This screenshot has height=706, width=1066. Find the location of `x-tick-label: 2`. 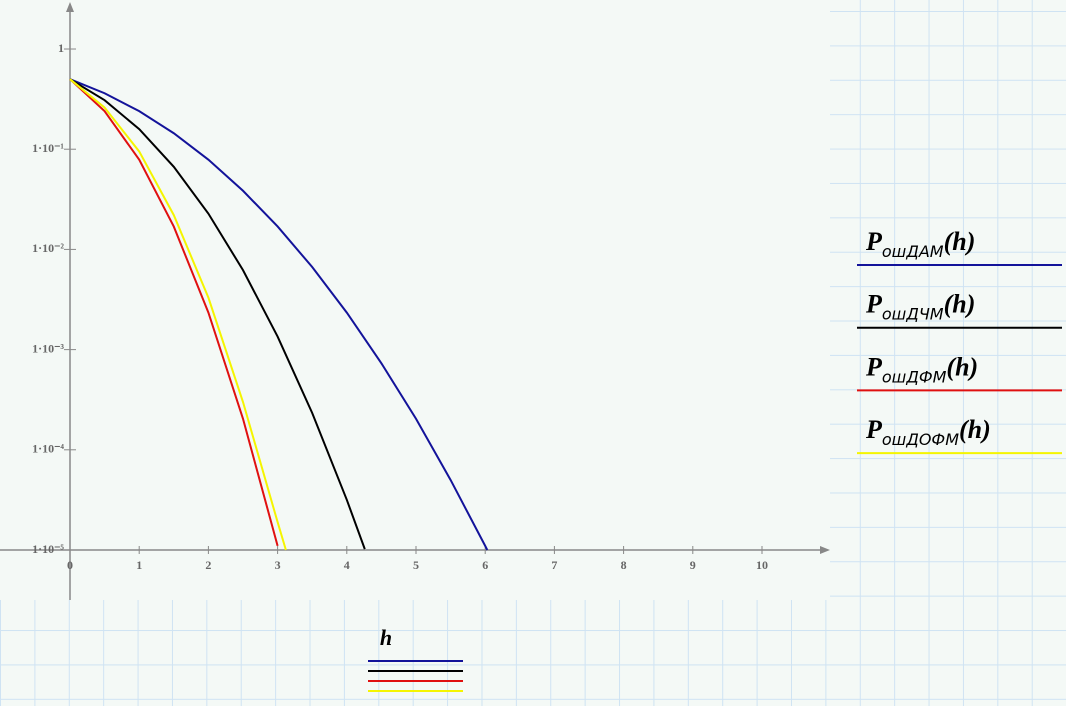

x-tick-label: 2 is located at coordinates (208, 565).